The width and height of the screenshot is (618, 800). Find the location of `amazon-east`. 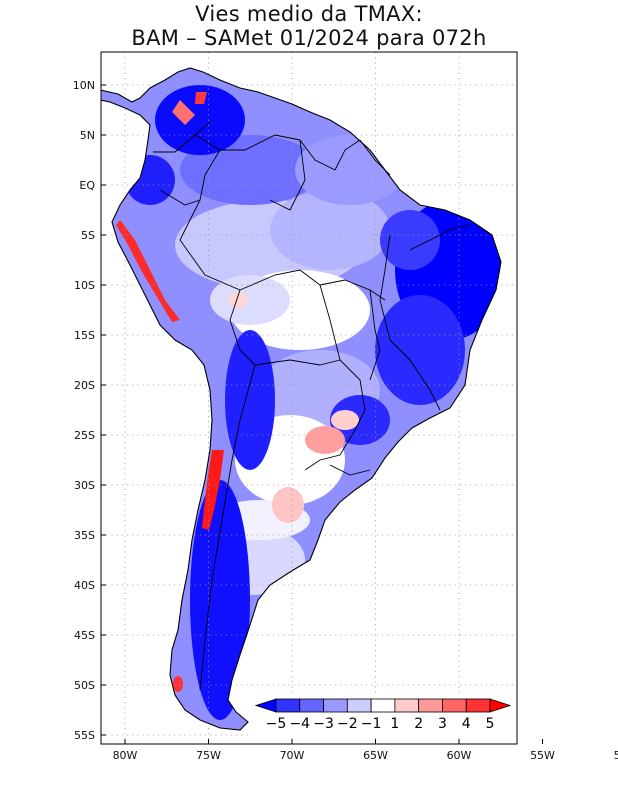

amazon-east is located at coordinates (330, 230).